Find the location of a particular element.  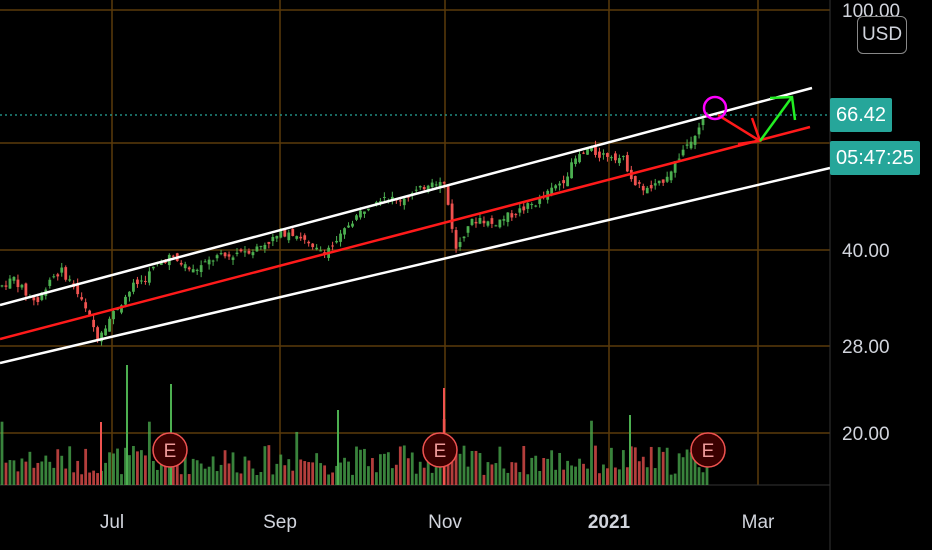

earnings-marker: E is located at coordinates (708, 450).